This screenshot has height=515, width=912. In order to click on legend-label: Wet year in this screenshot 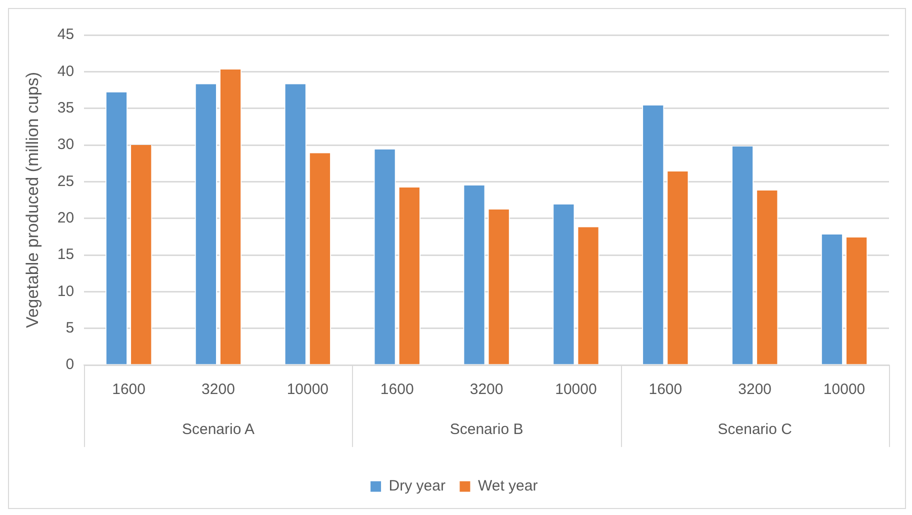, I will do `click(508, 486)`.